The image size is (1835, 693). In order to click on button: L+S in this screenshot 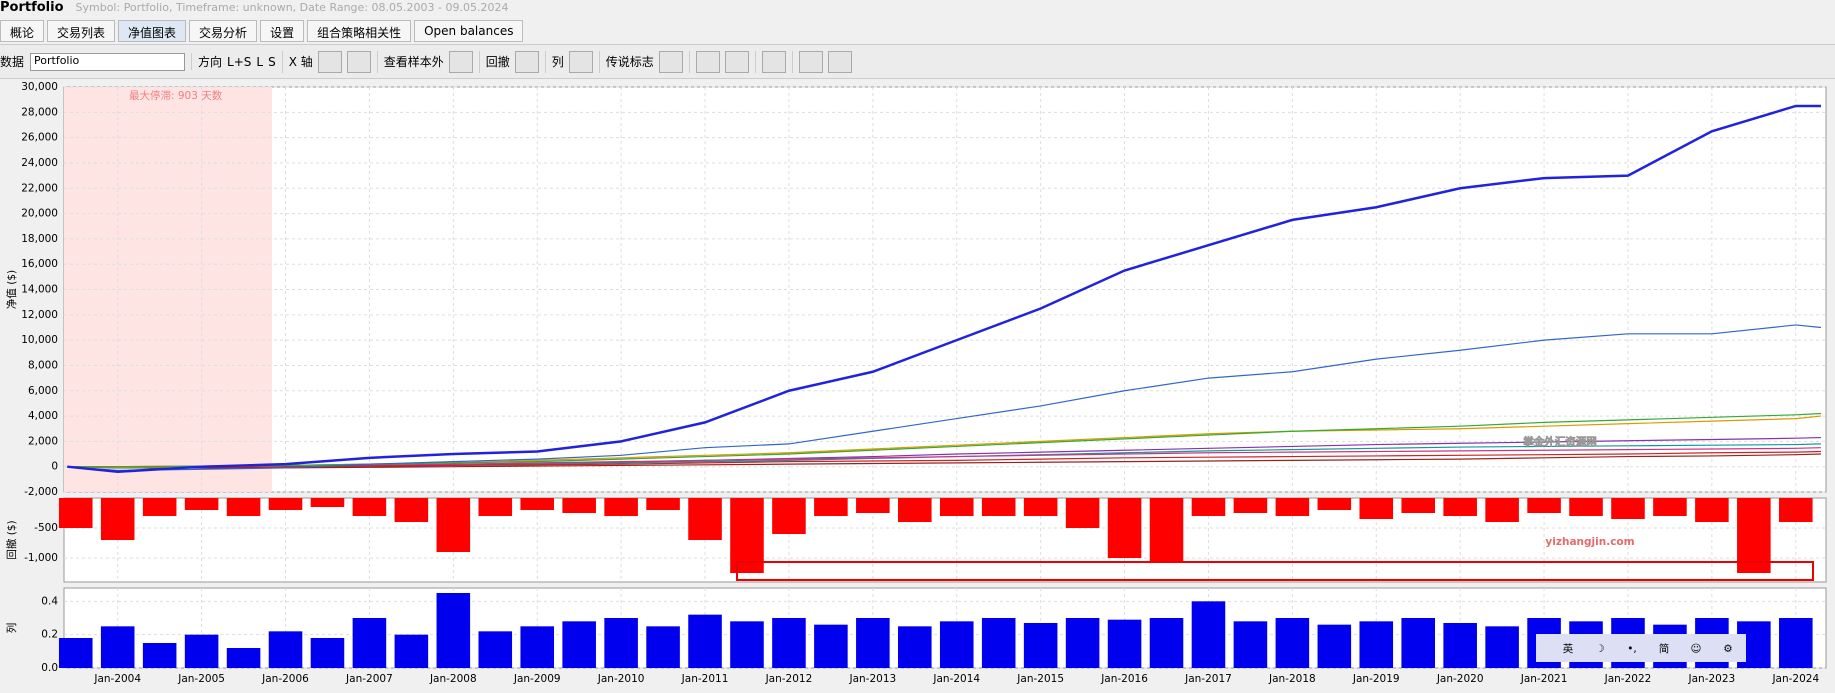, I will do `click(239, 61)`.